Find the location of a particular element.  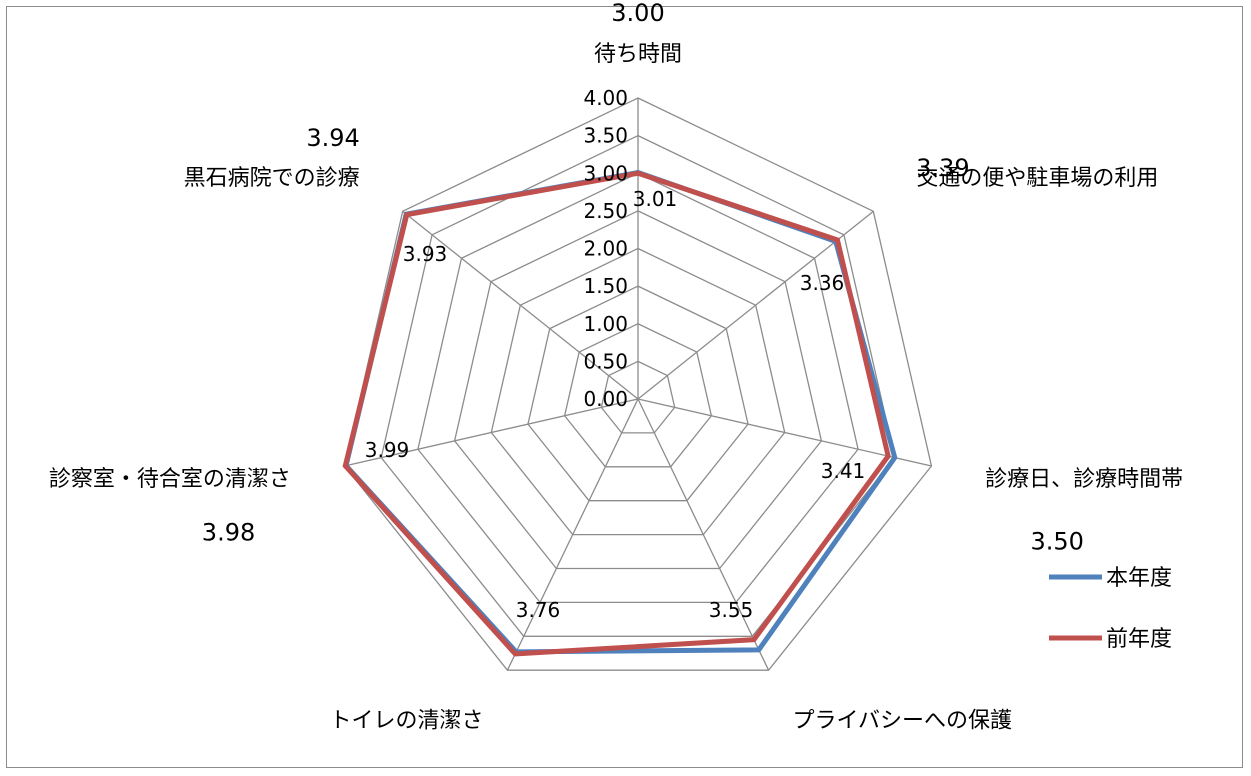

category-label: 待ち時間 is located at coordinates (638, 54).